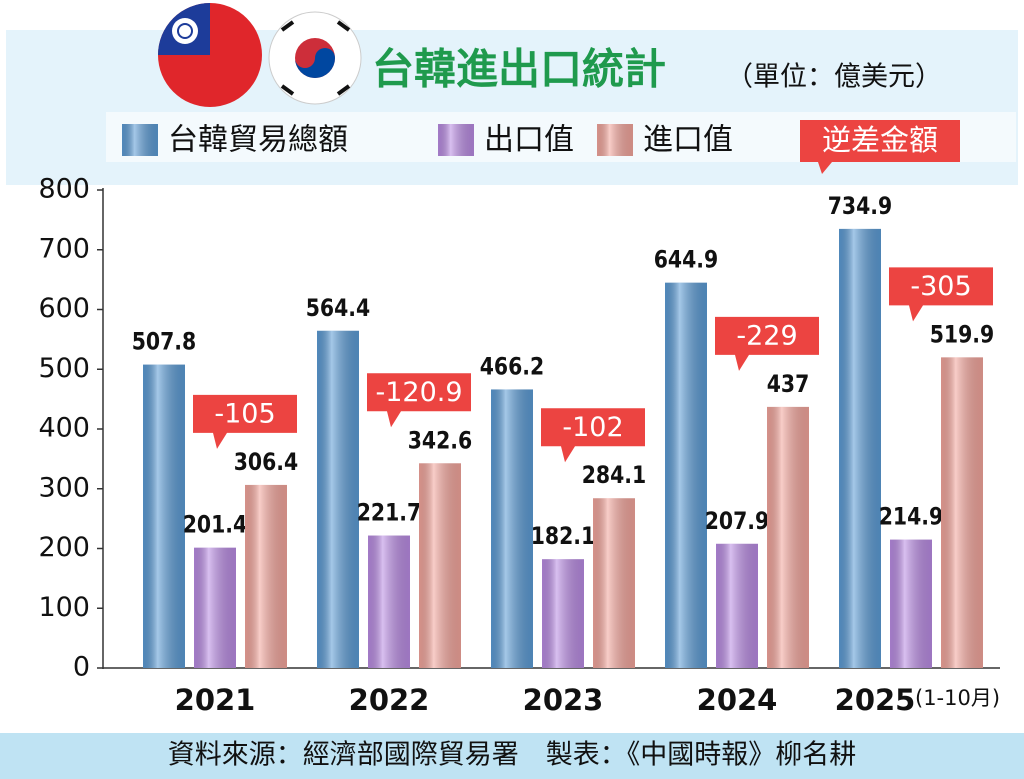 Image resolution: width=1024 pixels, height=779 pixels. What do you see at coordinates (389, 513) in the screenshot?
I see `value-label: 221.7` at bounding box center [389, 513].